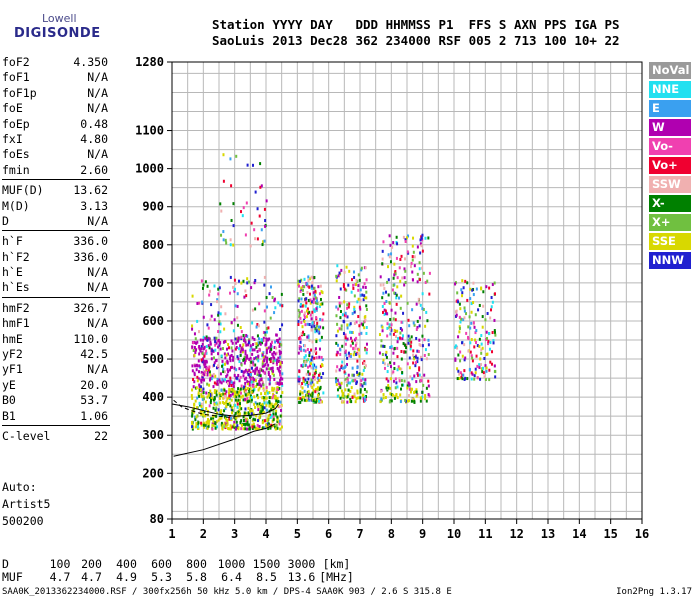 This screenshot has width=700, height=600. I want to click on muf-row-value: [MHz], so click(336, 577).